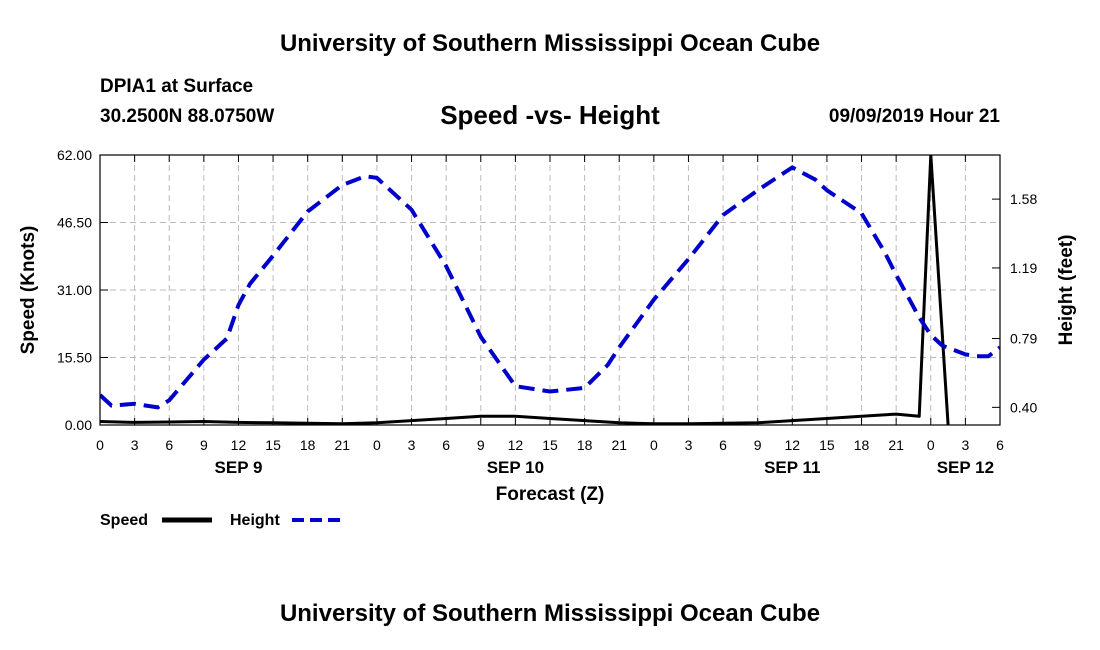  Describe the element at coordinates (550, 115) in the screenshot. I see `chart-title: Speed -vs- Height` at that location.